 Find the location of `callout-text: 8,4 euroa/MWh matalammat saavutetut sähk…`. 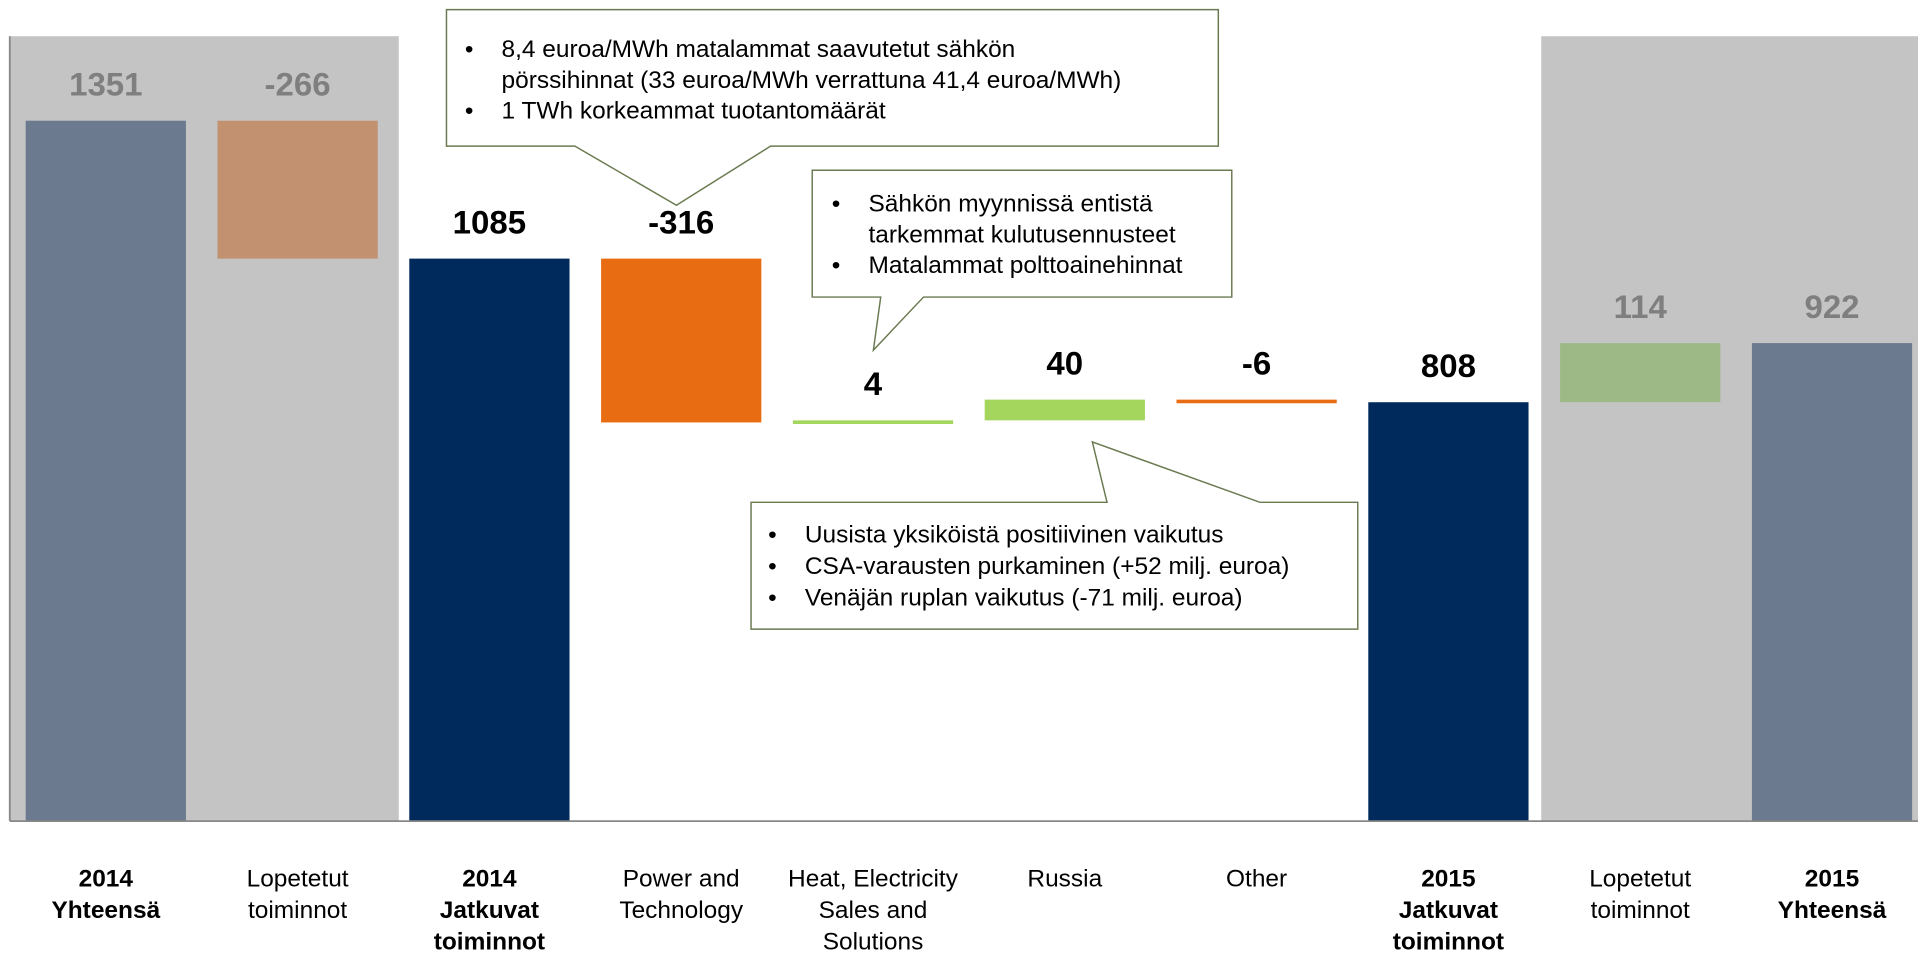

callout-text: 8,4 euroa/MWh matalammat saavutetut sähk… is located at coordinates (759, 49).